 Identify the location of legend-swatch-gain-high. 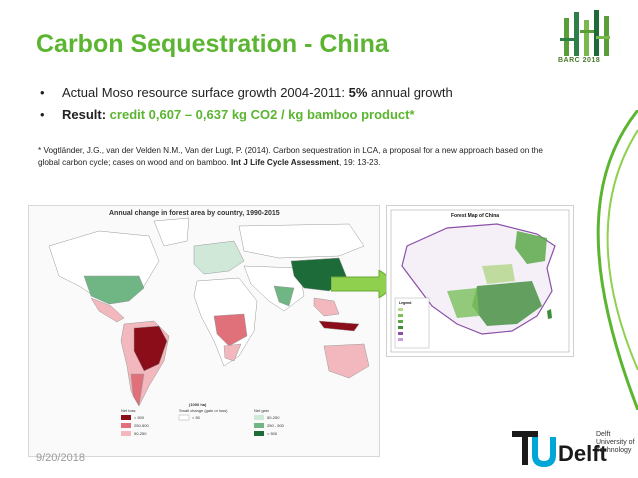
(259, 433).